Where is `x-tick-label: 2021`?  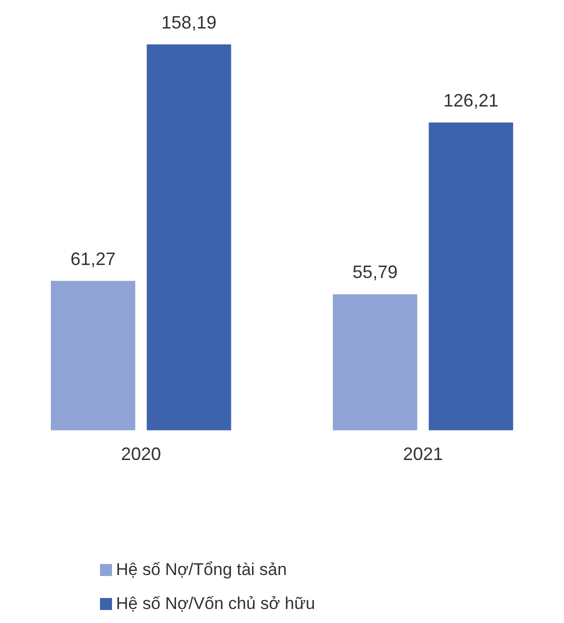
x-tick-label: 2021 is located at coordinates (423, 454).